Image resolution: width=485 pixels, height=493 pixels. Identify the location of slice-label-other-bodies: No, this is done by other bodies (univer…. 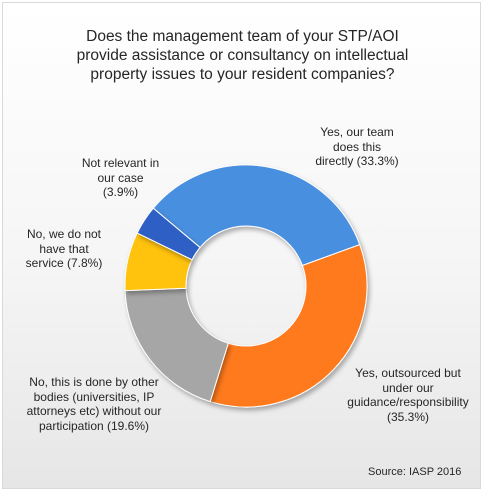
(94, 404).